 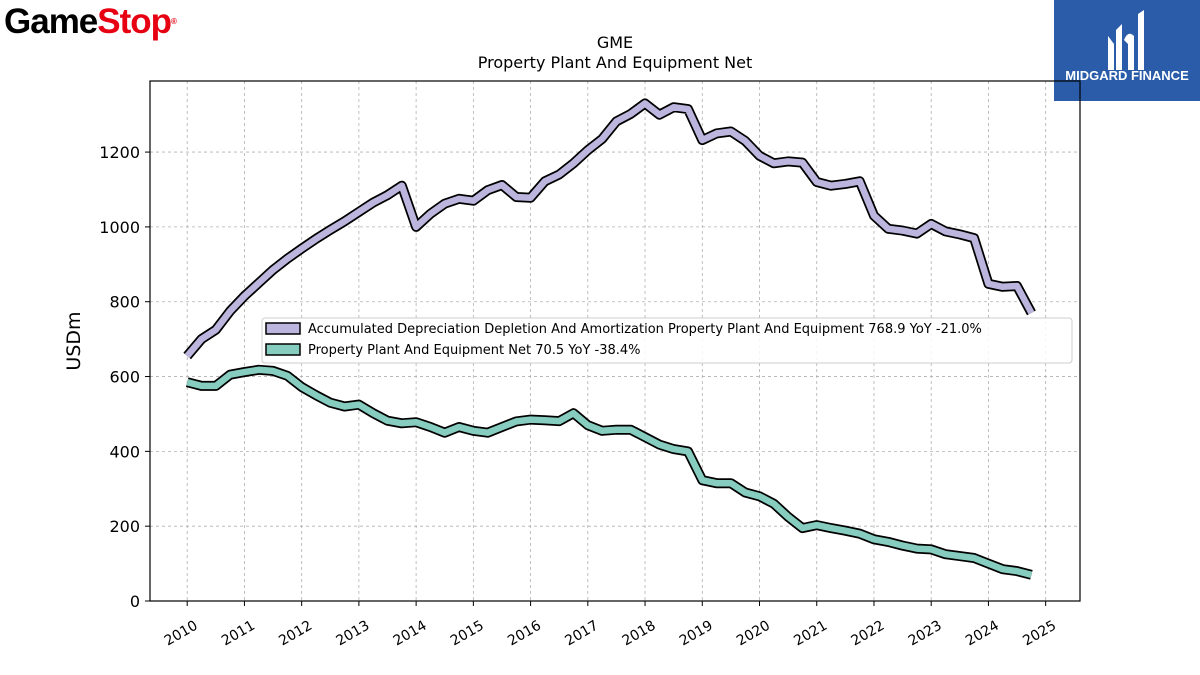 What do you see at coordinates (238, 634) in the screenshot?
I see `x-tick-label: 2011` at bounding box center [238, 634].